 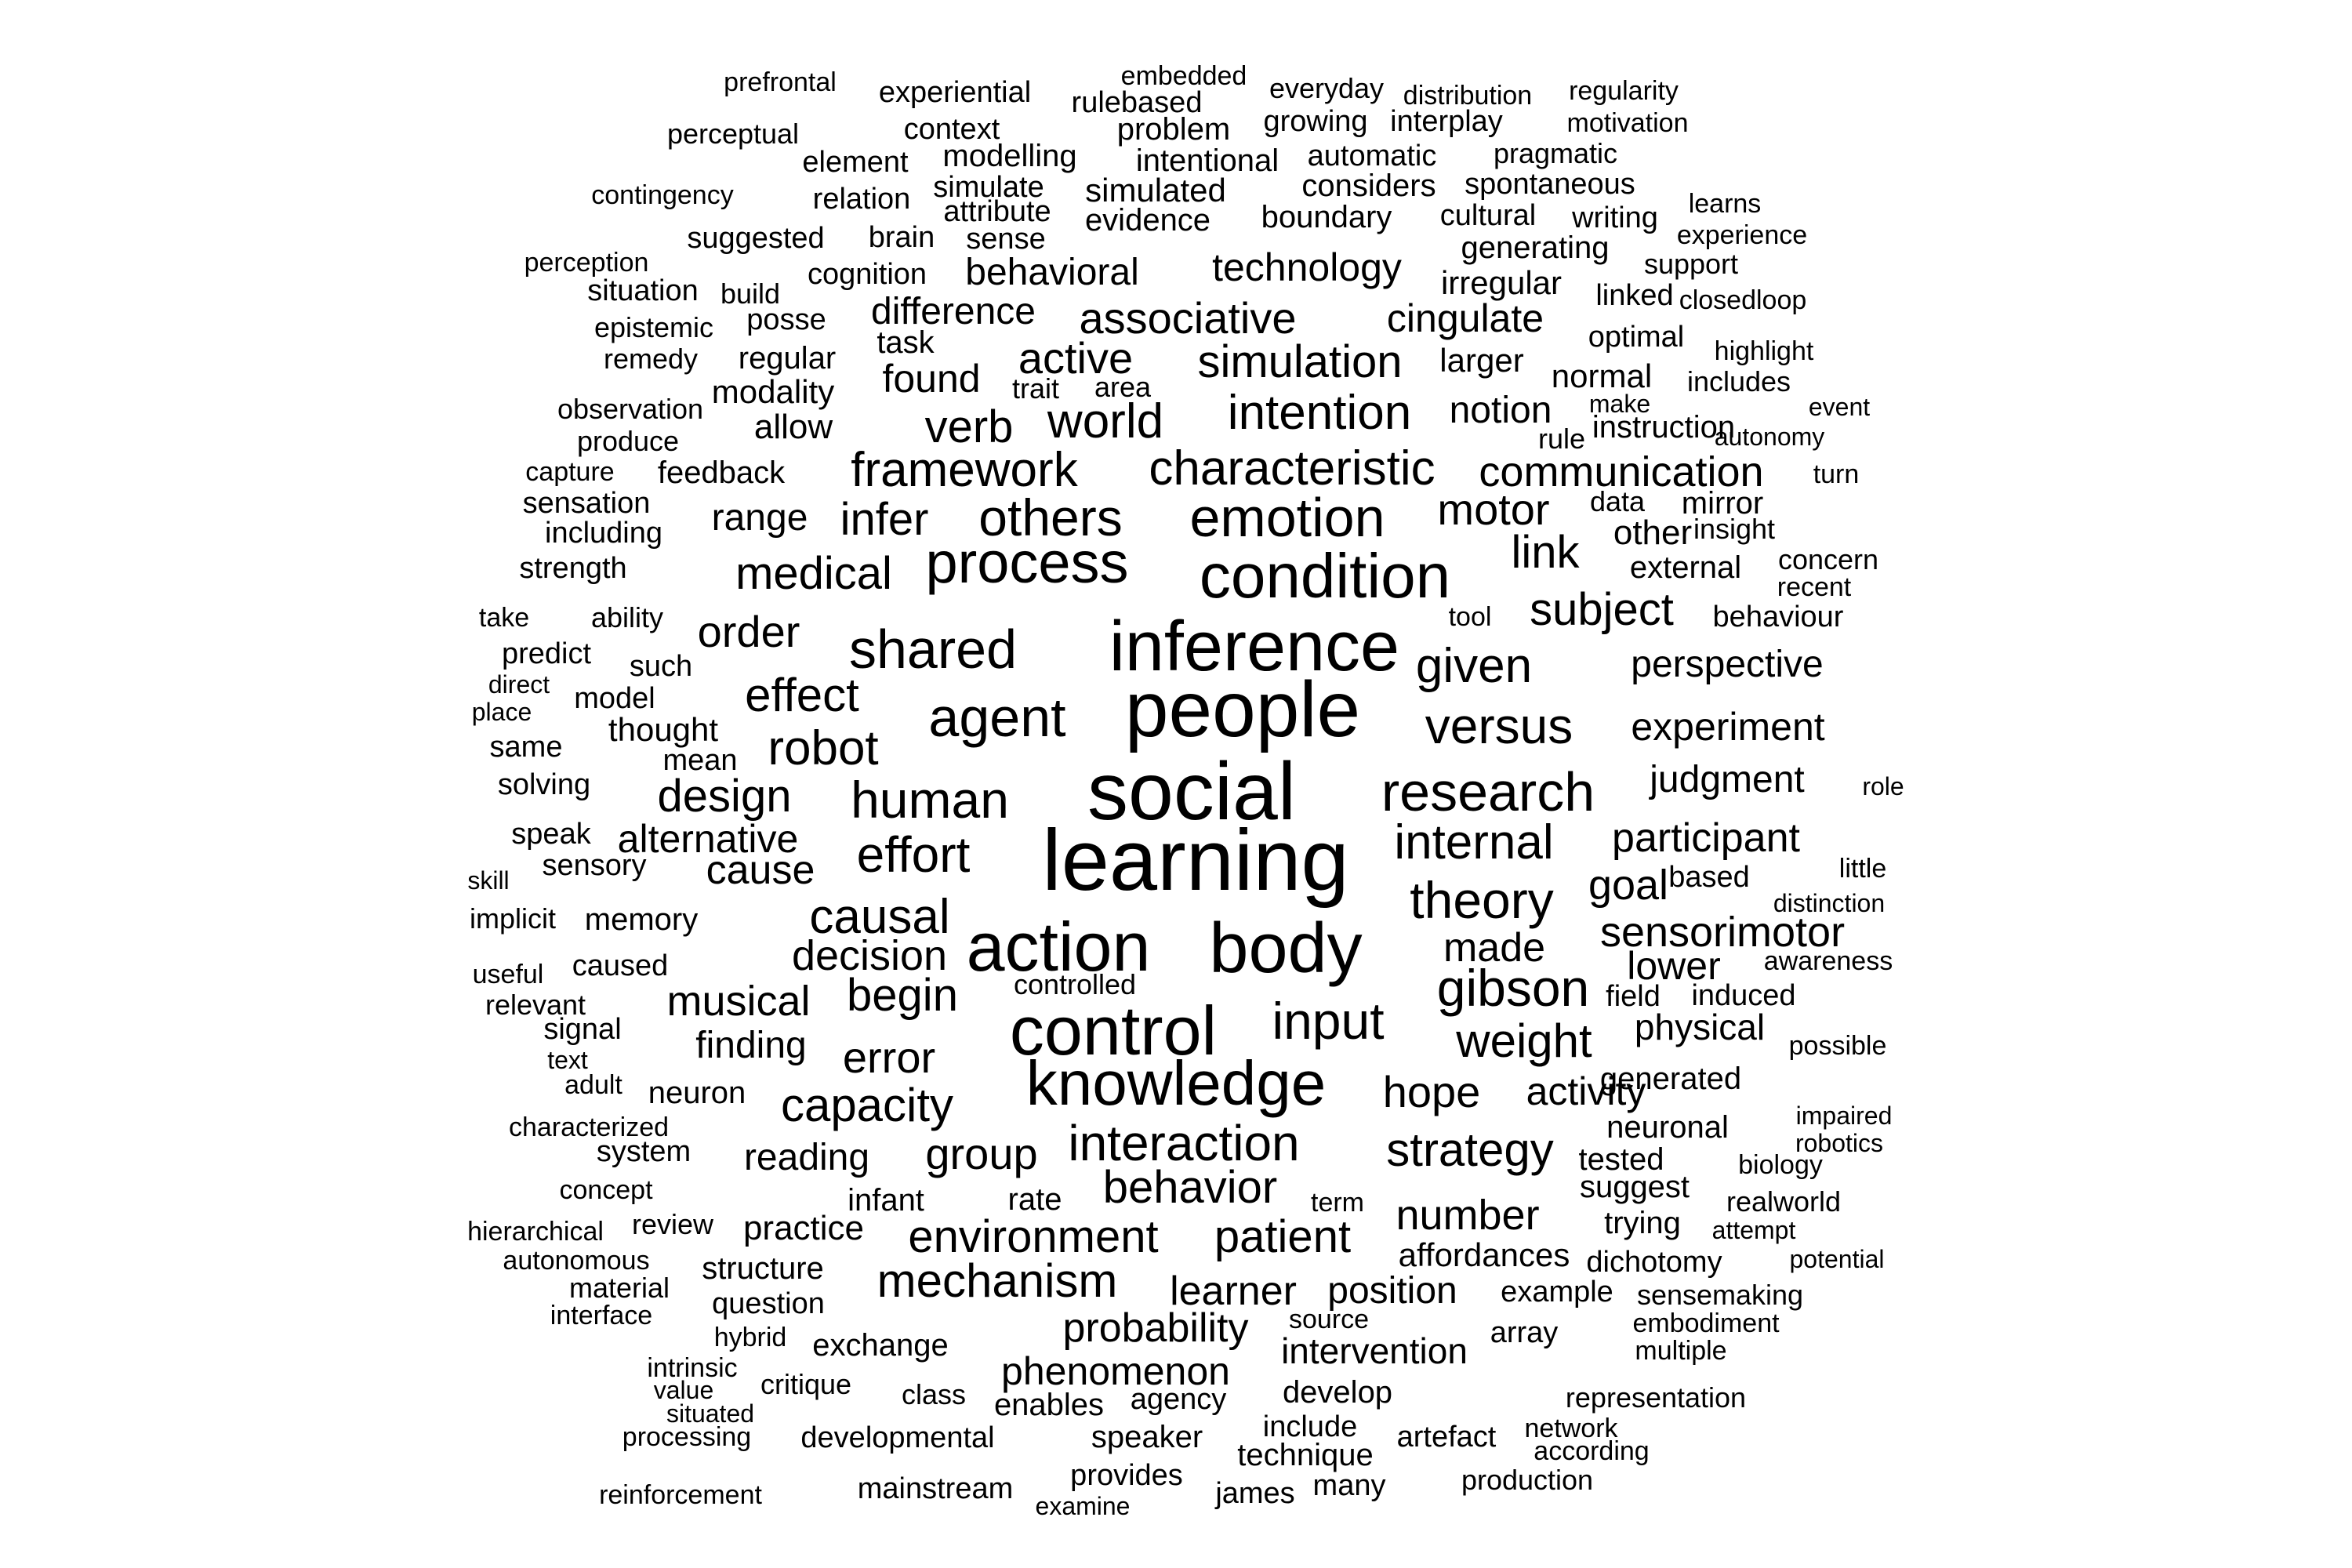 What do you see at coordinates (1654, 1262) in the screenshot?
I see `word-dichotomy: dichotomy` at bounding box center [1654, 1262].